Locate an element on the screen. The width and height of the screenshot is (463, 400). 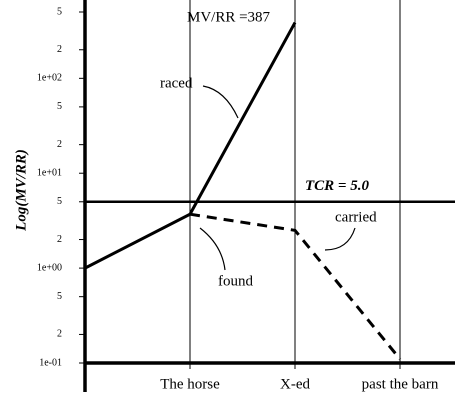
x-tick-label: X-ed is located at coordinates (295, 384).